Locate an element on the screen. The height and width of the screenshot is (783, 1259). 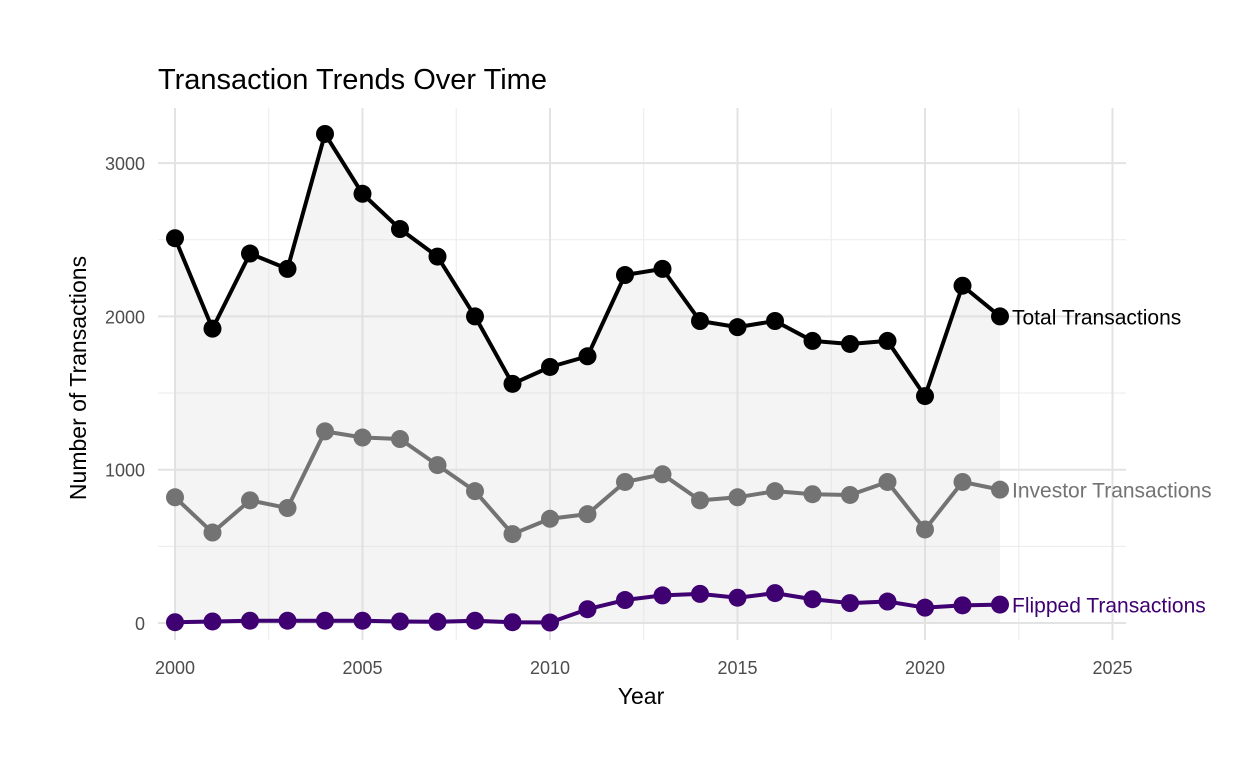
total-transactions-label: Total Transactions is located at coordinates (1096, 317).